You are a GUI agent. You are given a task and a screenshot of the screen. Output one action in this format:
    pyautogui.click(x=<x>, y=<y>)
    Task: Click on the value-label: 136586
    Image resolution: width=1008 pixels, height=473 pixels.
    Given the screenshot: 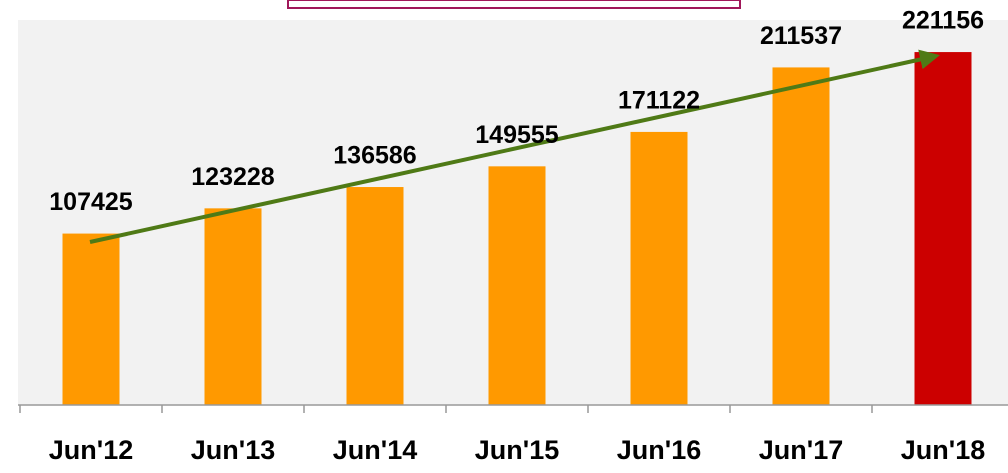 What is the action you would take?
    pyautogui.click(x=374, y=156)
    